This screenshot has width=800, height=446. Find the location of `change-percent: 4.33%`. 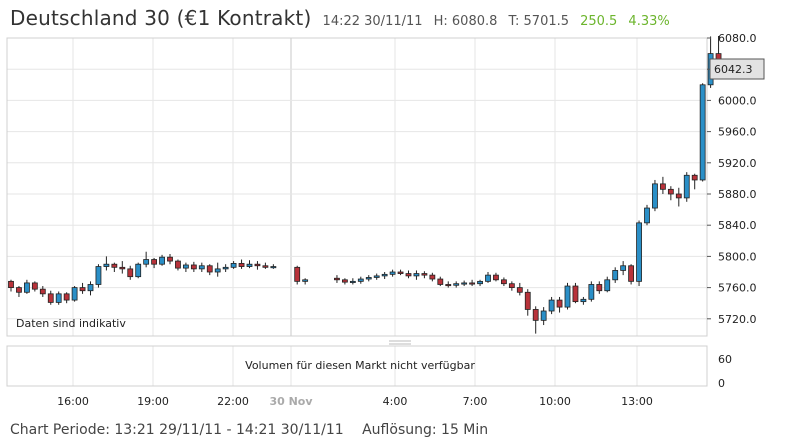

change-percent: 4.33% is located at coordinates (649, 21).